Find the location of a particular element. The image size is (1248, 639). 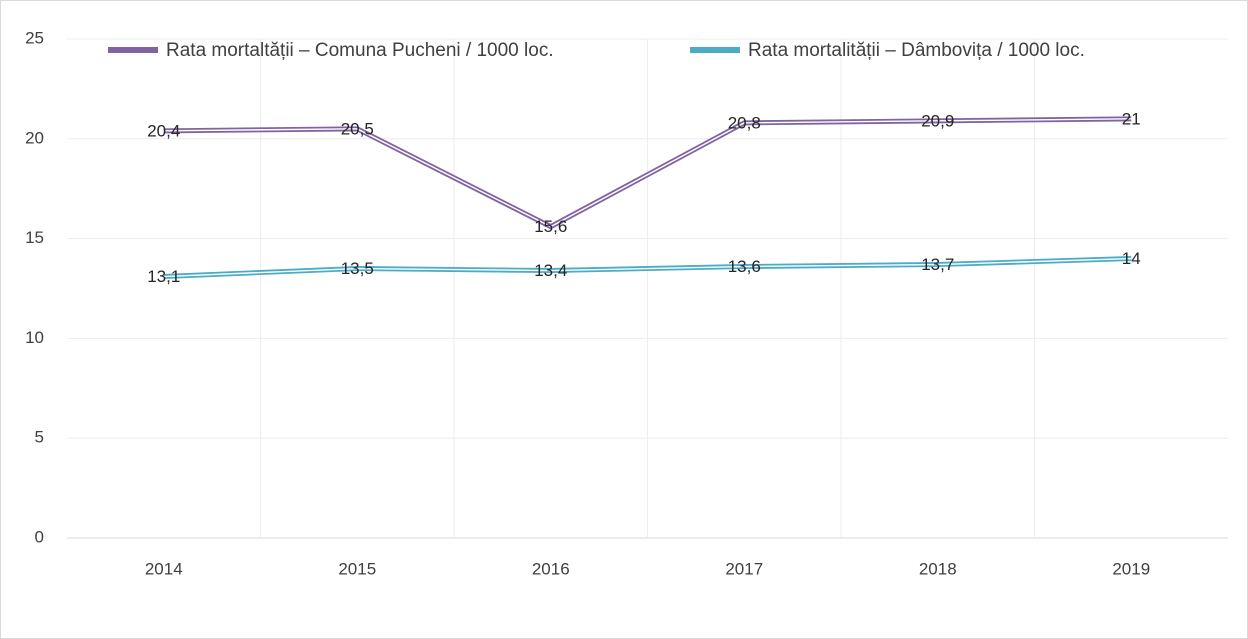

data-label: 13,4 is located at coordinates (550, 270).